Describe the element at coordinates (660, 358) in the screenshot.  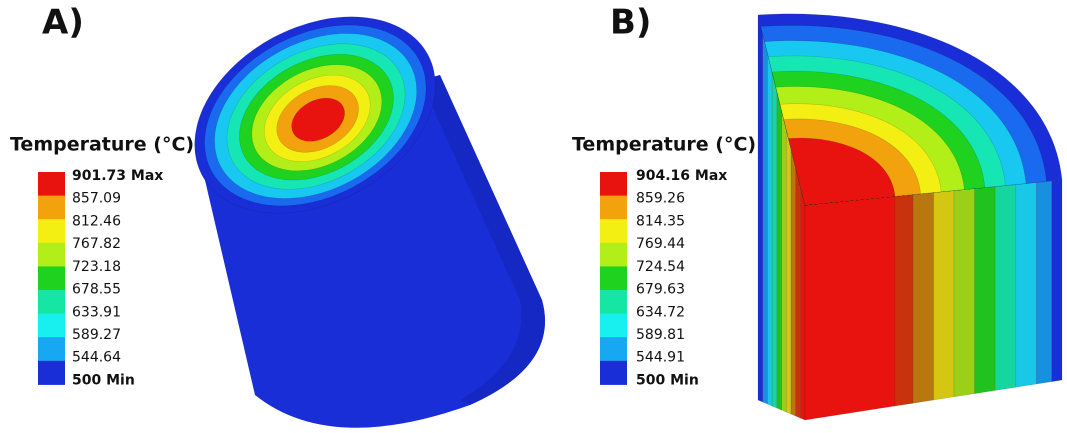
I see `legend-label: 544.91` at that location.